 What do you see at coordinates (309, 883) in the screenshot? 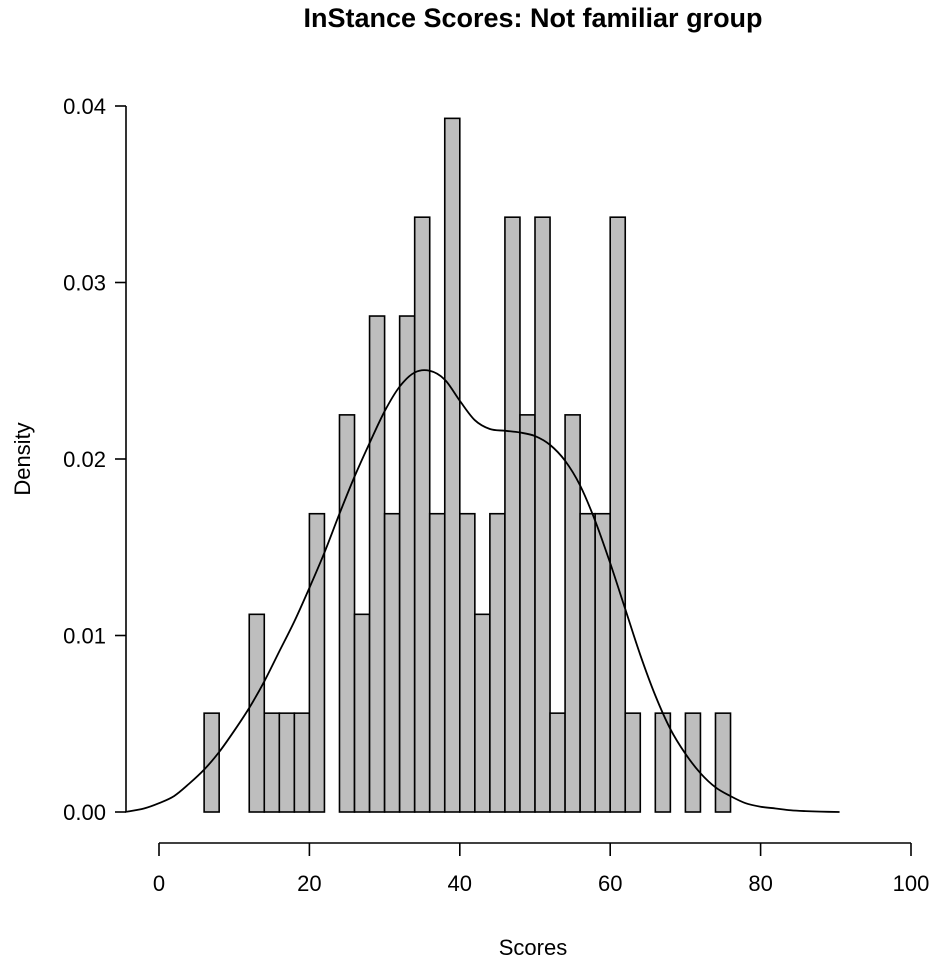
I see `x-tick-label: 20` at bounding box center [309, 883].